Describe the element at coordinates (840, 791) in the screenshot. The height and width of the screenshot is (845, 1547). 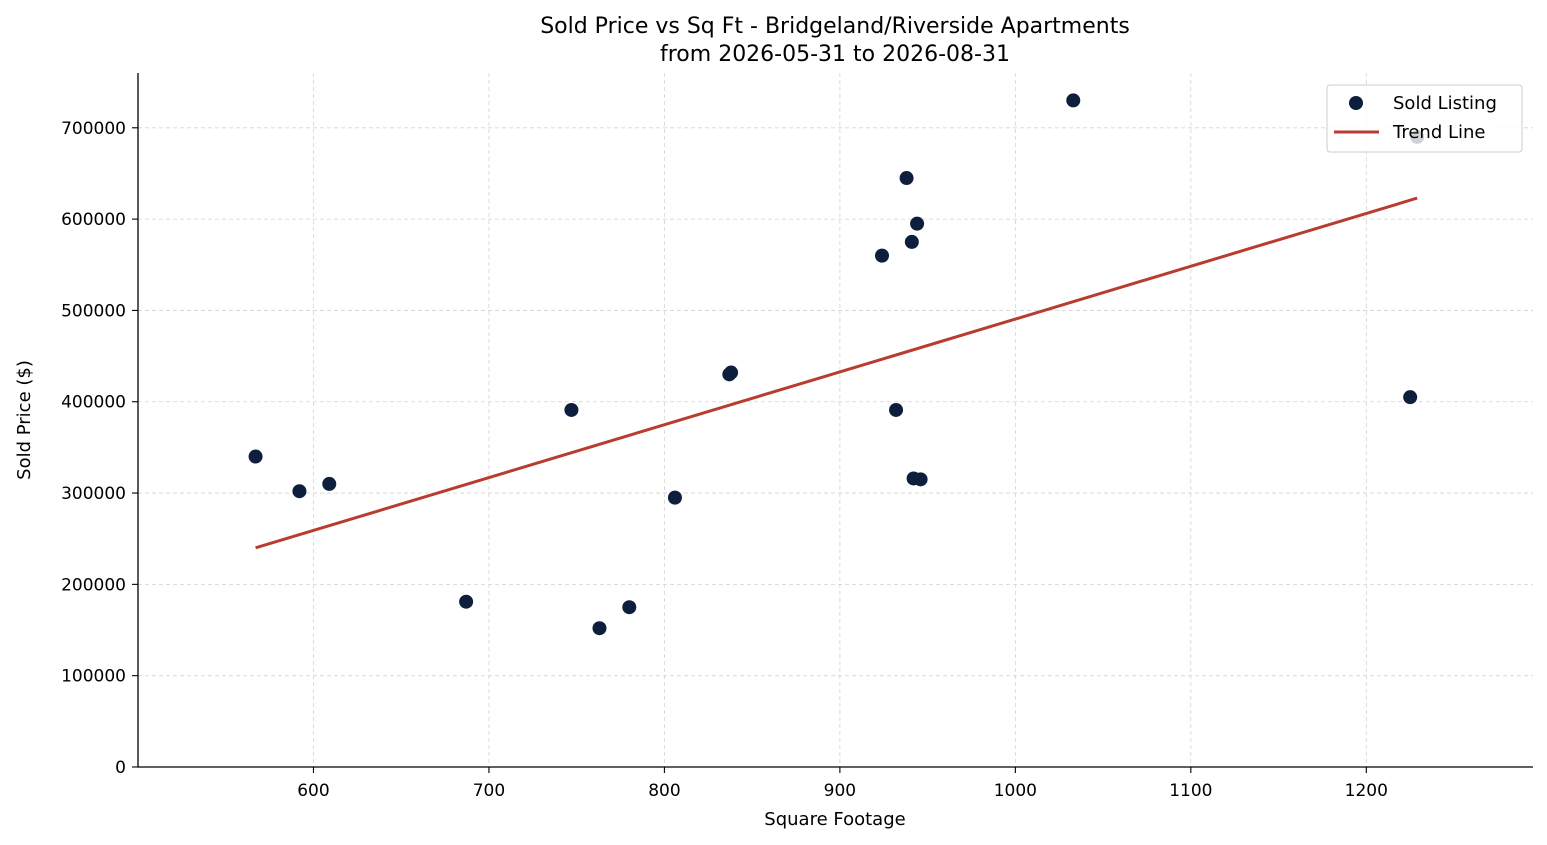
I see `x-tick-label: 900` at that location.